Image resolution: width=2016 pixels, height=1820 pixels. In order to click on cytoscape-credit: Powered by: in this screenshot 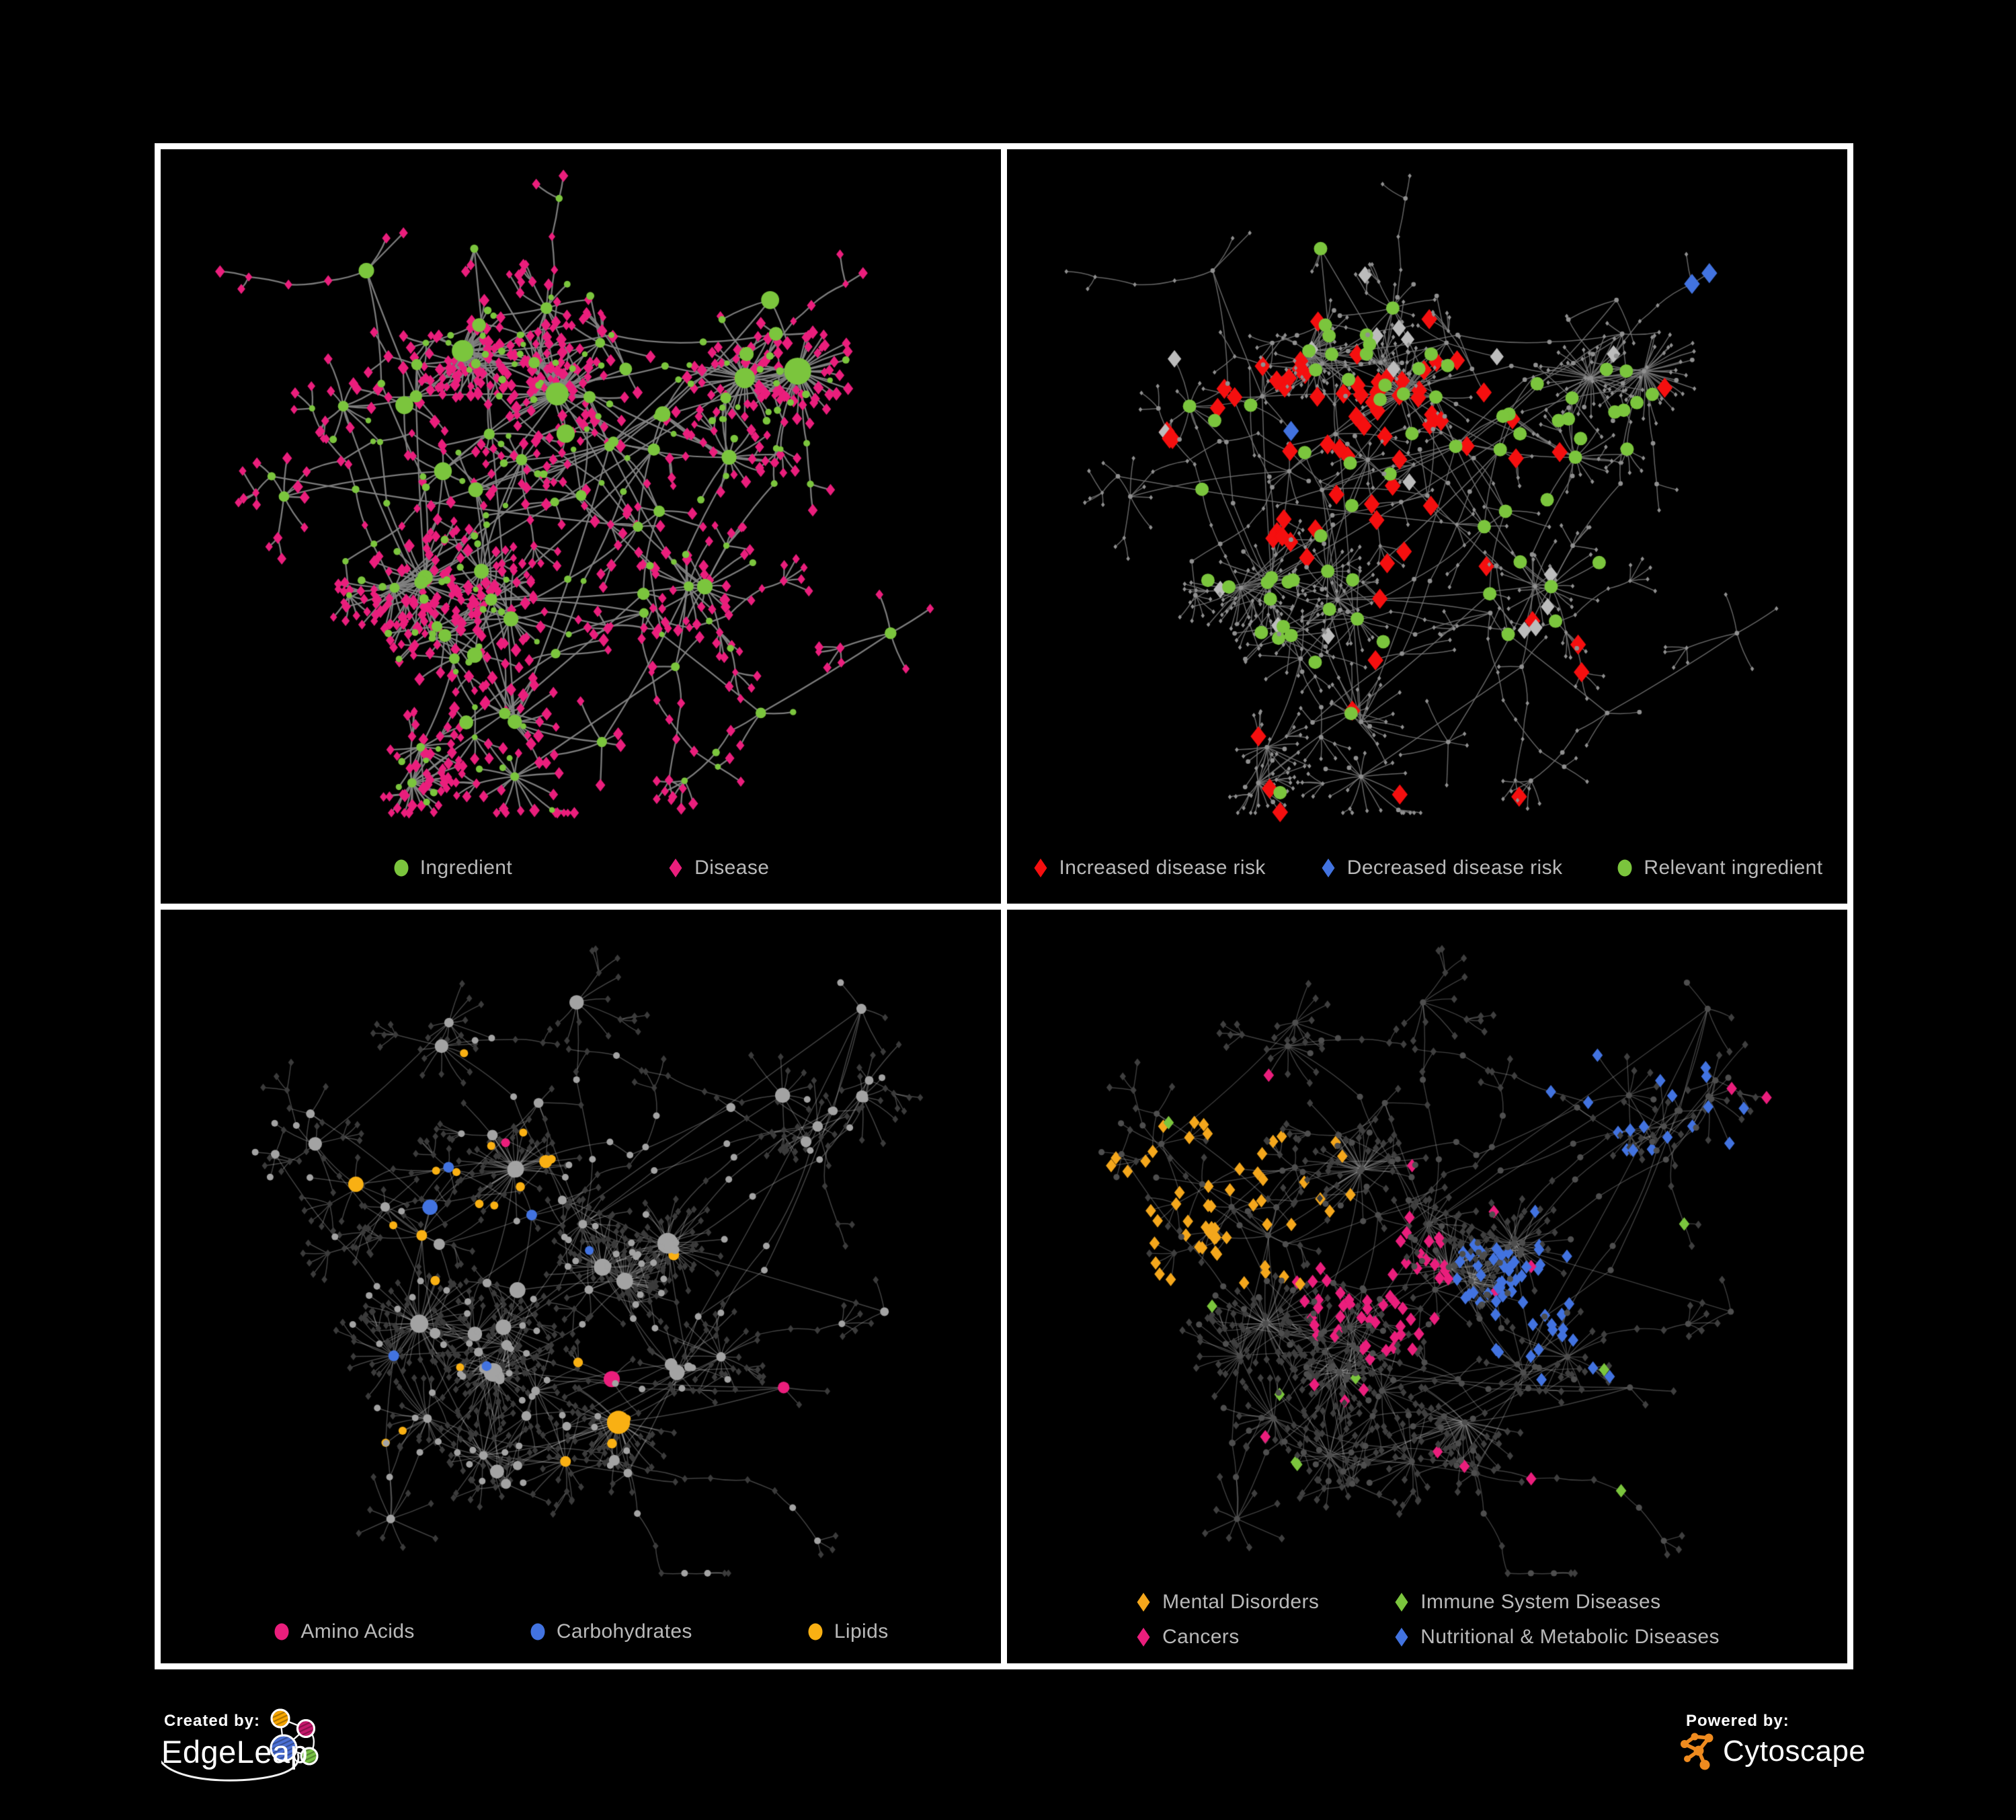, I will do `click(1820, 1750)`.